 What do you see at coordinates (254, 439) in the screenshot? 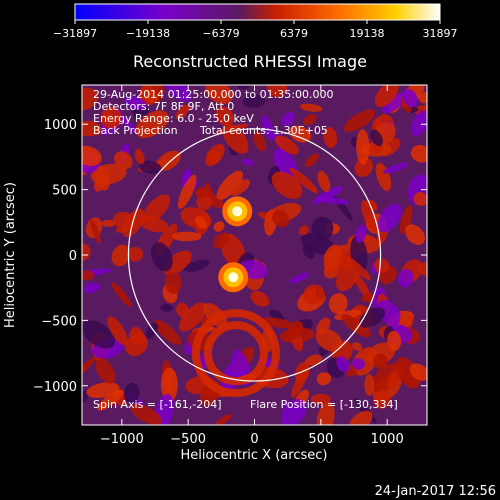
I see `x-tick-label: 0` at bounding box center [254, 439].